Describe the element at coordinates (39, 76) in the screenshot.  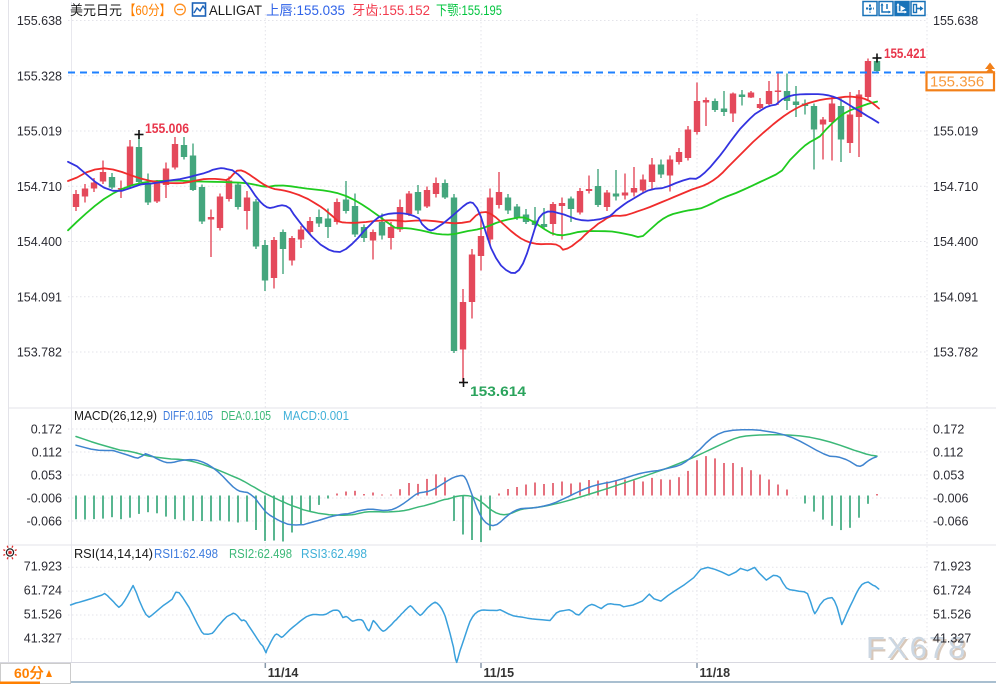
I see `svg-text: 155.328` at that location.